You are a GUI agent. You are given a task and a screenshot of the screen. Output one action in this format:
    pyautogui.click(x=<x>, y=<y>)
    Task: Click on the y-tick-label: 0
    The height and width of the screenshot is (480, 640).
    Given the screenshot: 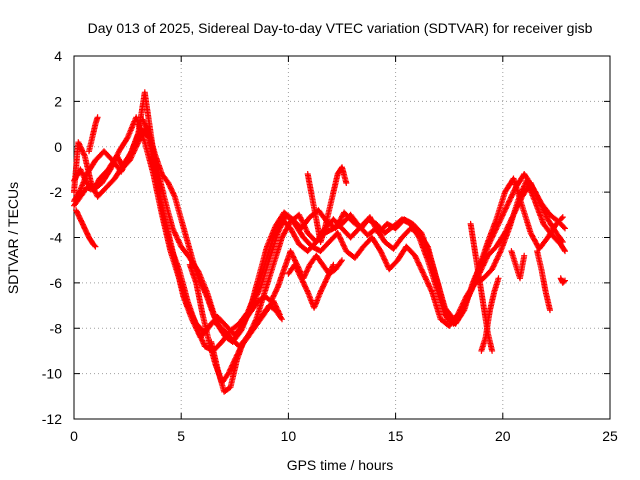 What is the action you would take?
    pyautogui.click(x=58, y=147)
    